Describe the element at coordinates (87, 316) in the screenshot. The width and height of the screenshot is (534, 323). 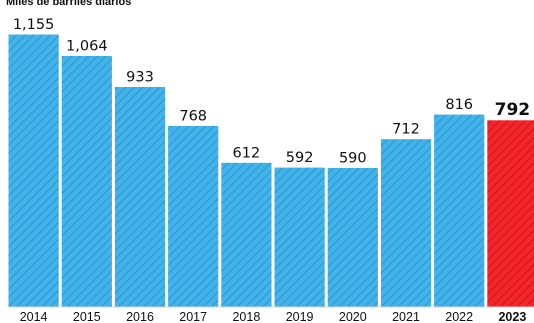
I see `x-tick-2015: 2015` at that location.